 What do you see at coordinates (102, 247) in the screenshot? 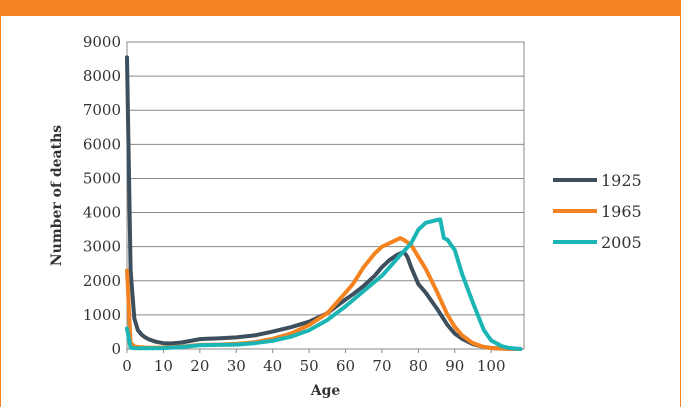
I see `y-tick-label: 3000` at bounding box center [102, 247].